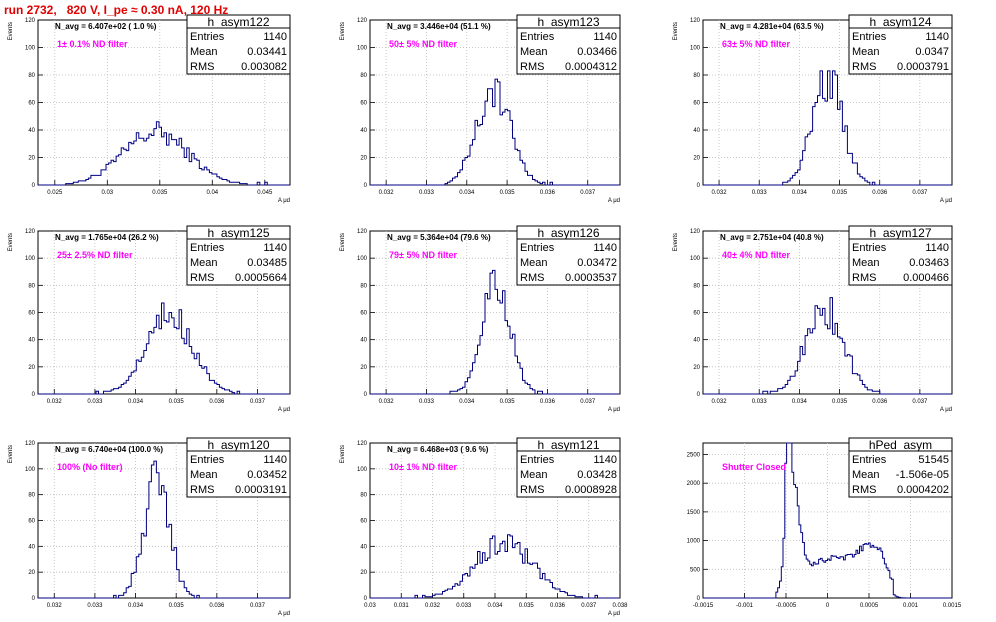  I want to click on histogram-name: hPed_asym, so click(900, 445).